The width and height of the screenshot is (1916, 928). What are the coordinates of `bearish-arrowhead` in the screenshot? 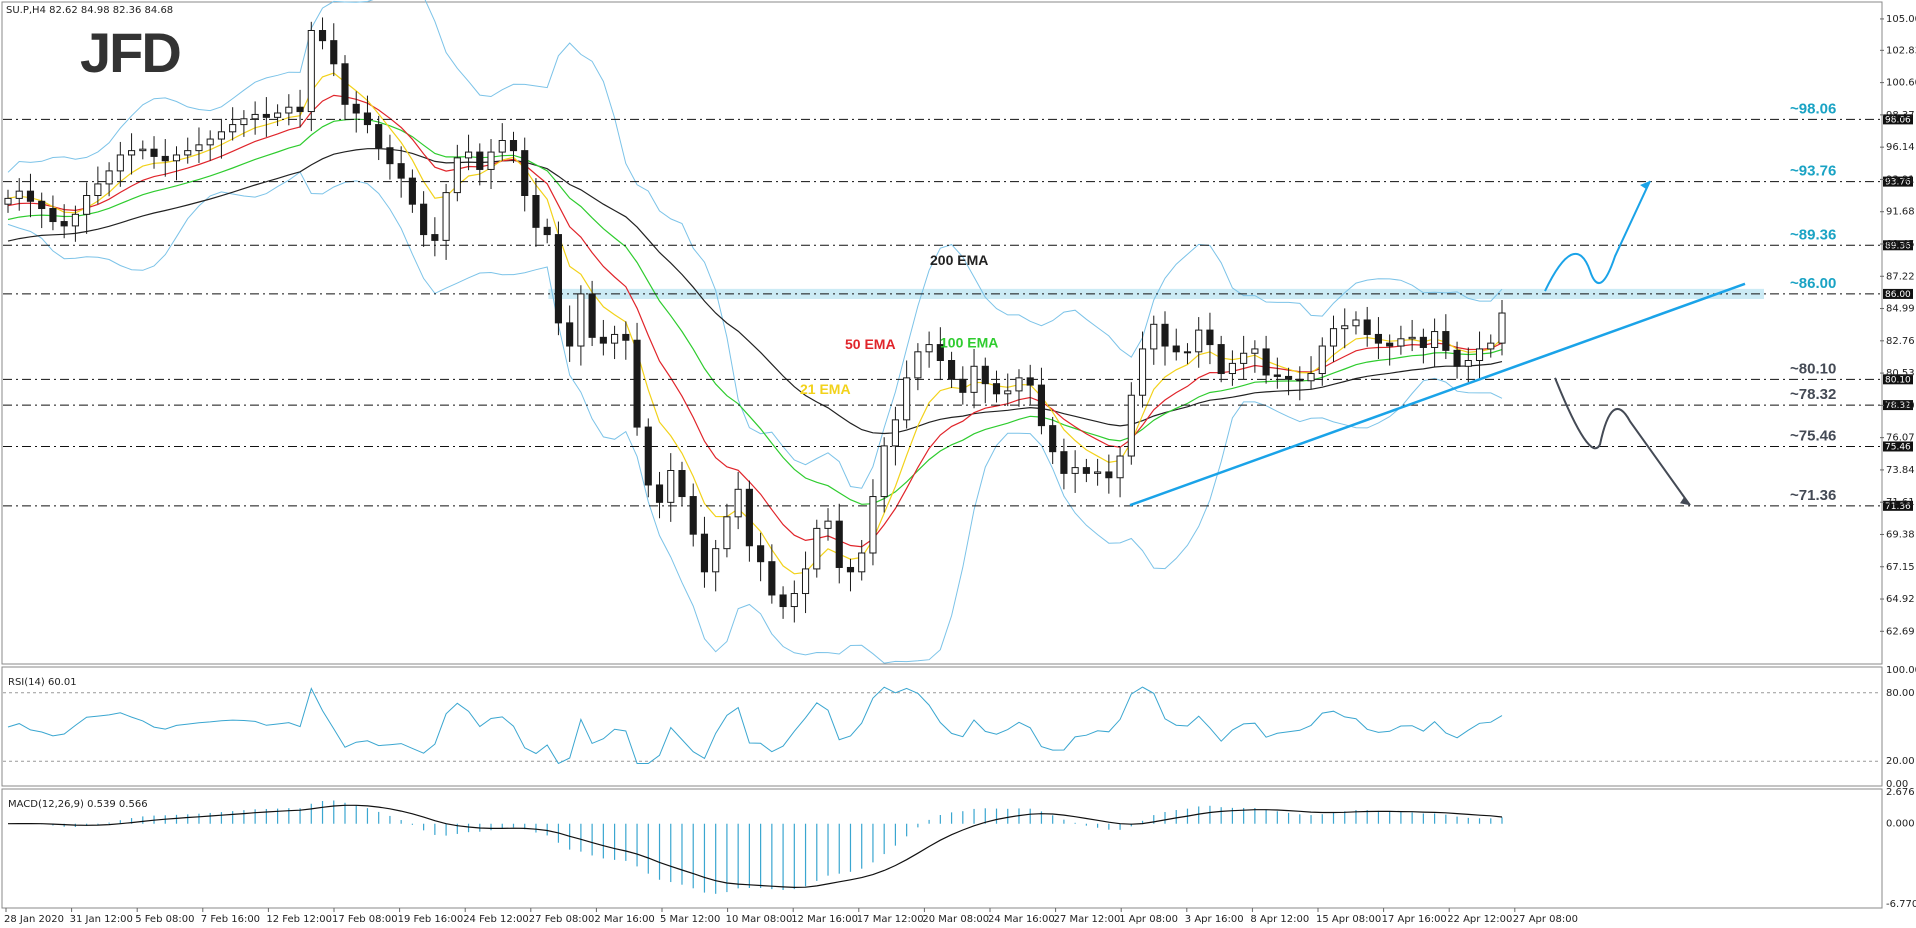 It's located at (1685, 501).